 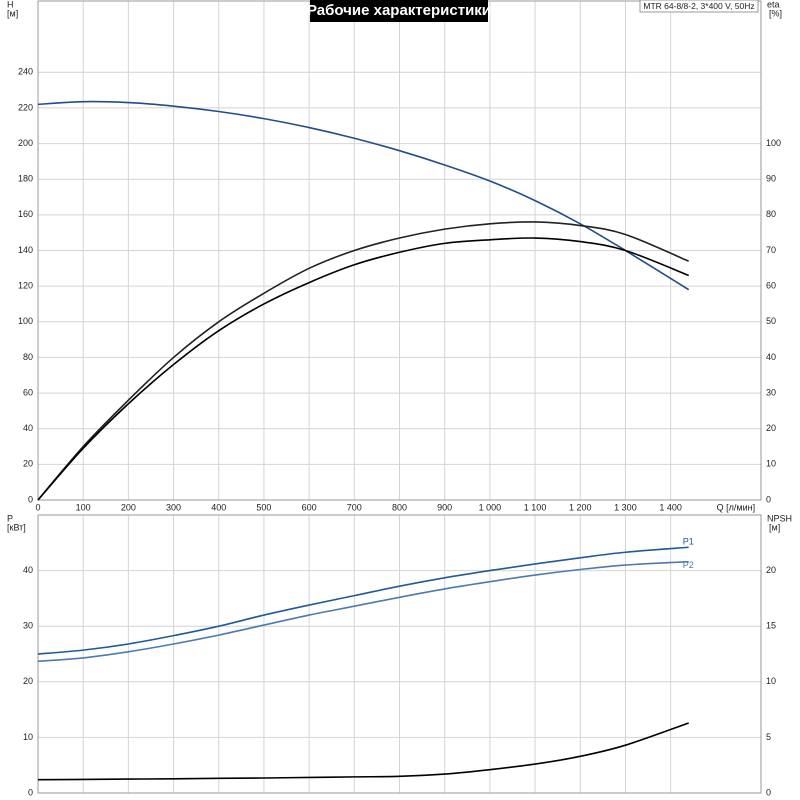 I want to click on y-tick-label: 200, so click(x=25, y=143).